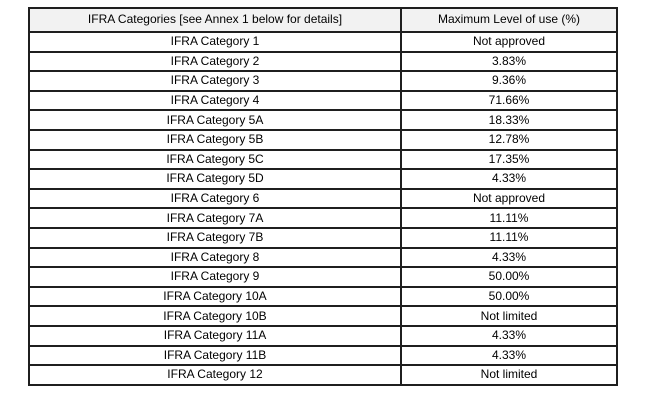 Image resolution: width=663 pixels, height=403 pixels. Describe the element at coordinates (215, 375) in the screenshot. I see `category-cell: IFRA Category 12` at that location.